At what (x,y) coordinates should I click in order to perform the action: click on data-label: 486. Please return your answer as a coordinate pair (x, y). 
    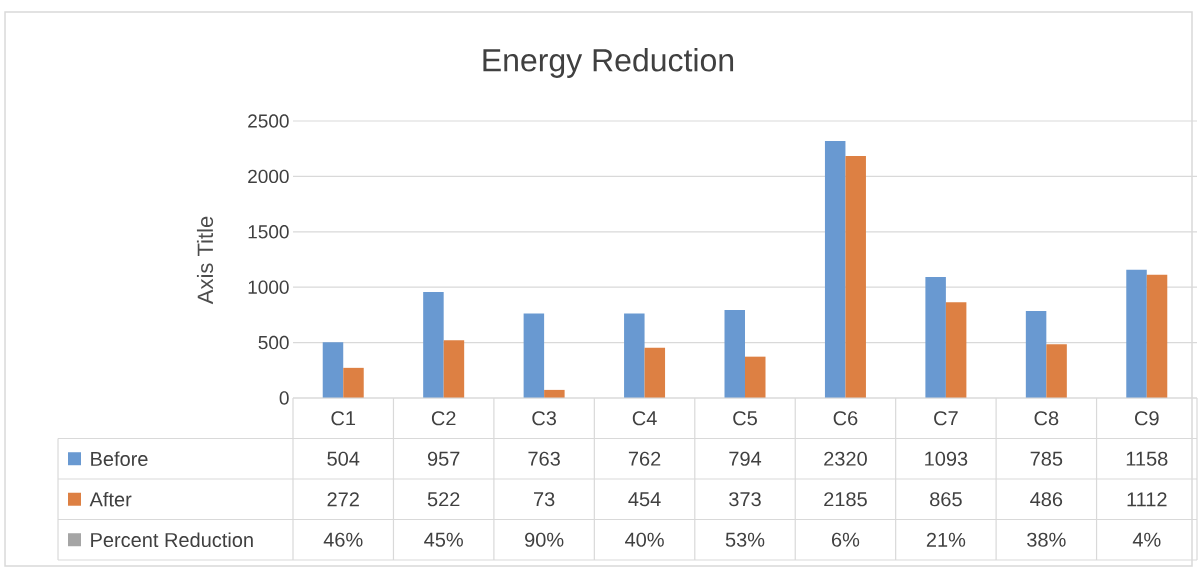
    Looking at the image, I should click on (1046, 499).